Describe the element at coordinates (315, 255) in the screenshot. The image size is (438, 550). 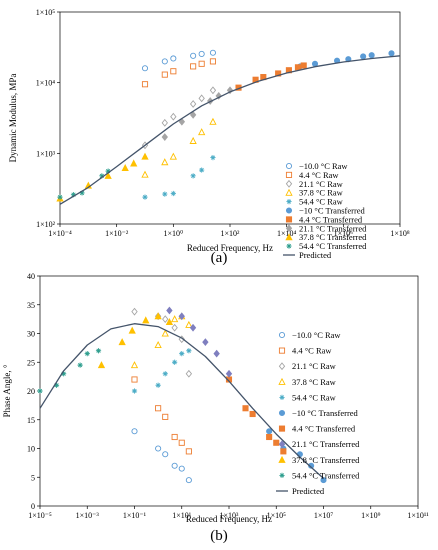
I see `legend-entry: Predicted` at that location.